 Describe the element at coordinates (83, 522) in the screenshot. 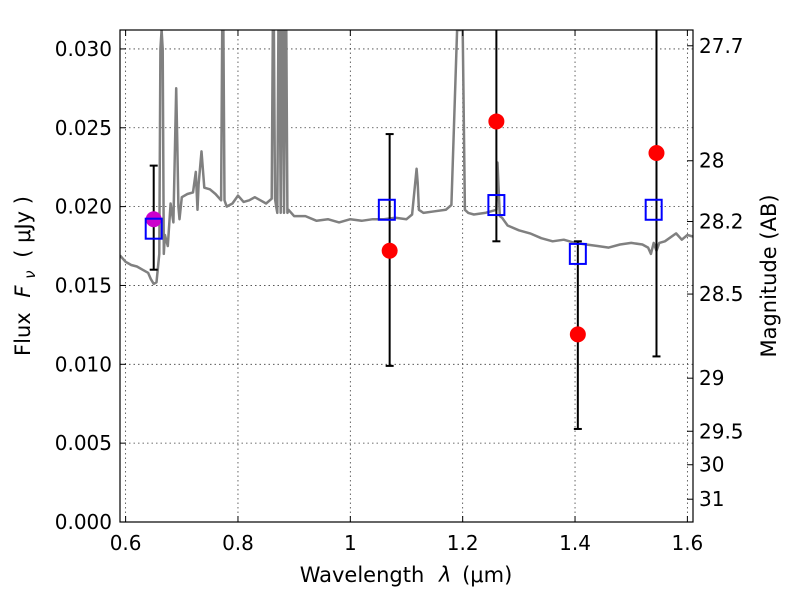

I see `y-tick-label: 0.000` at that location.